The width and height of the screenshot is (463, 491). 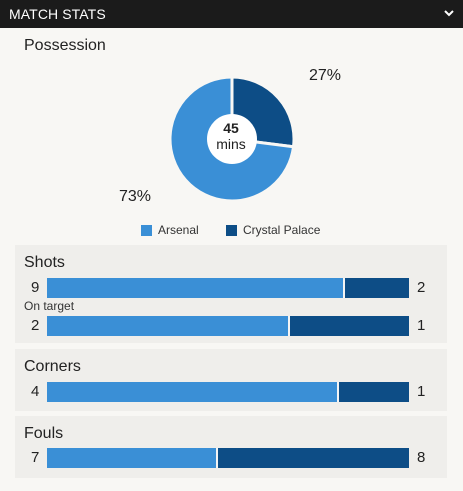 What do you see at coordinates (52, 366) in the screenshot?
I see `corners-title: Corners` at bounding box center [52, 366].